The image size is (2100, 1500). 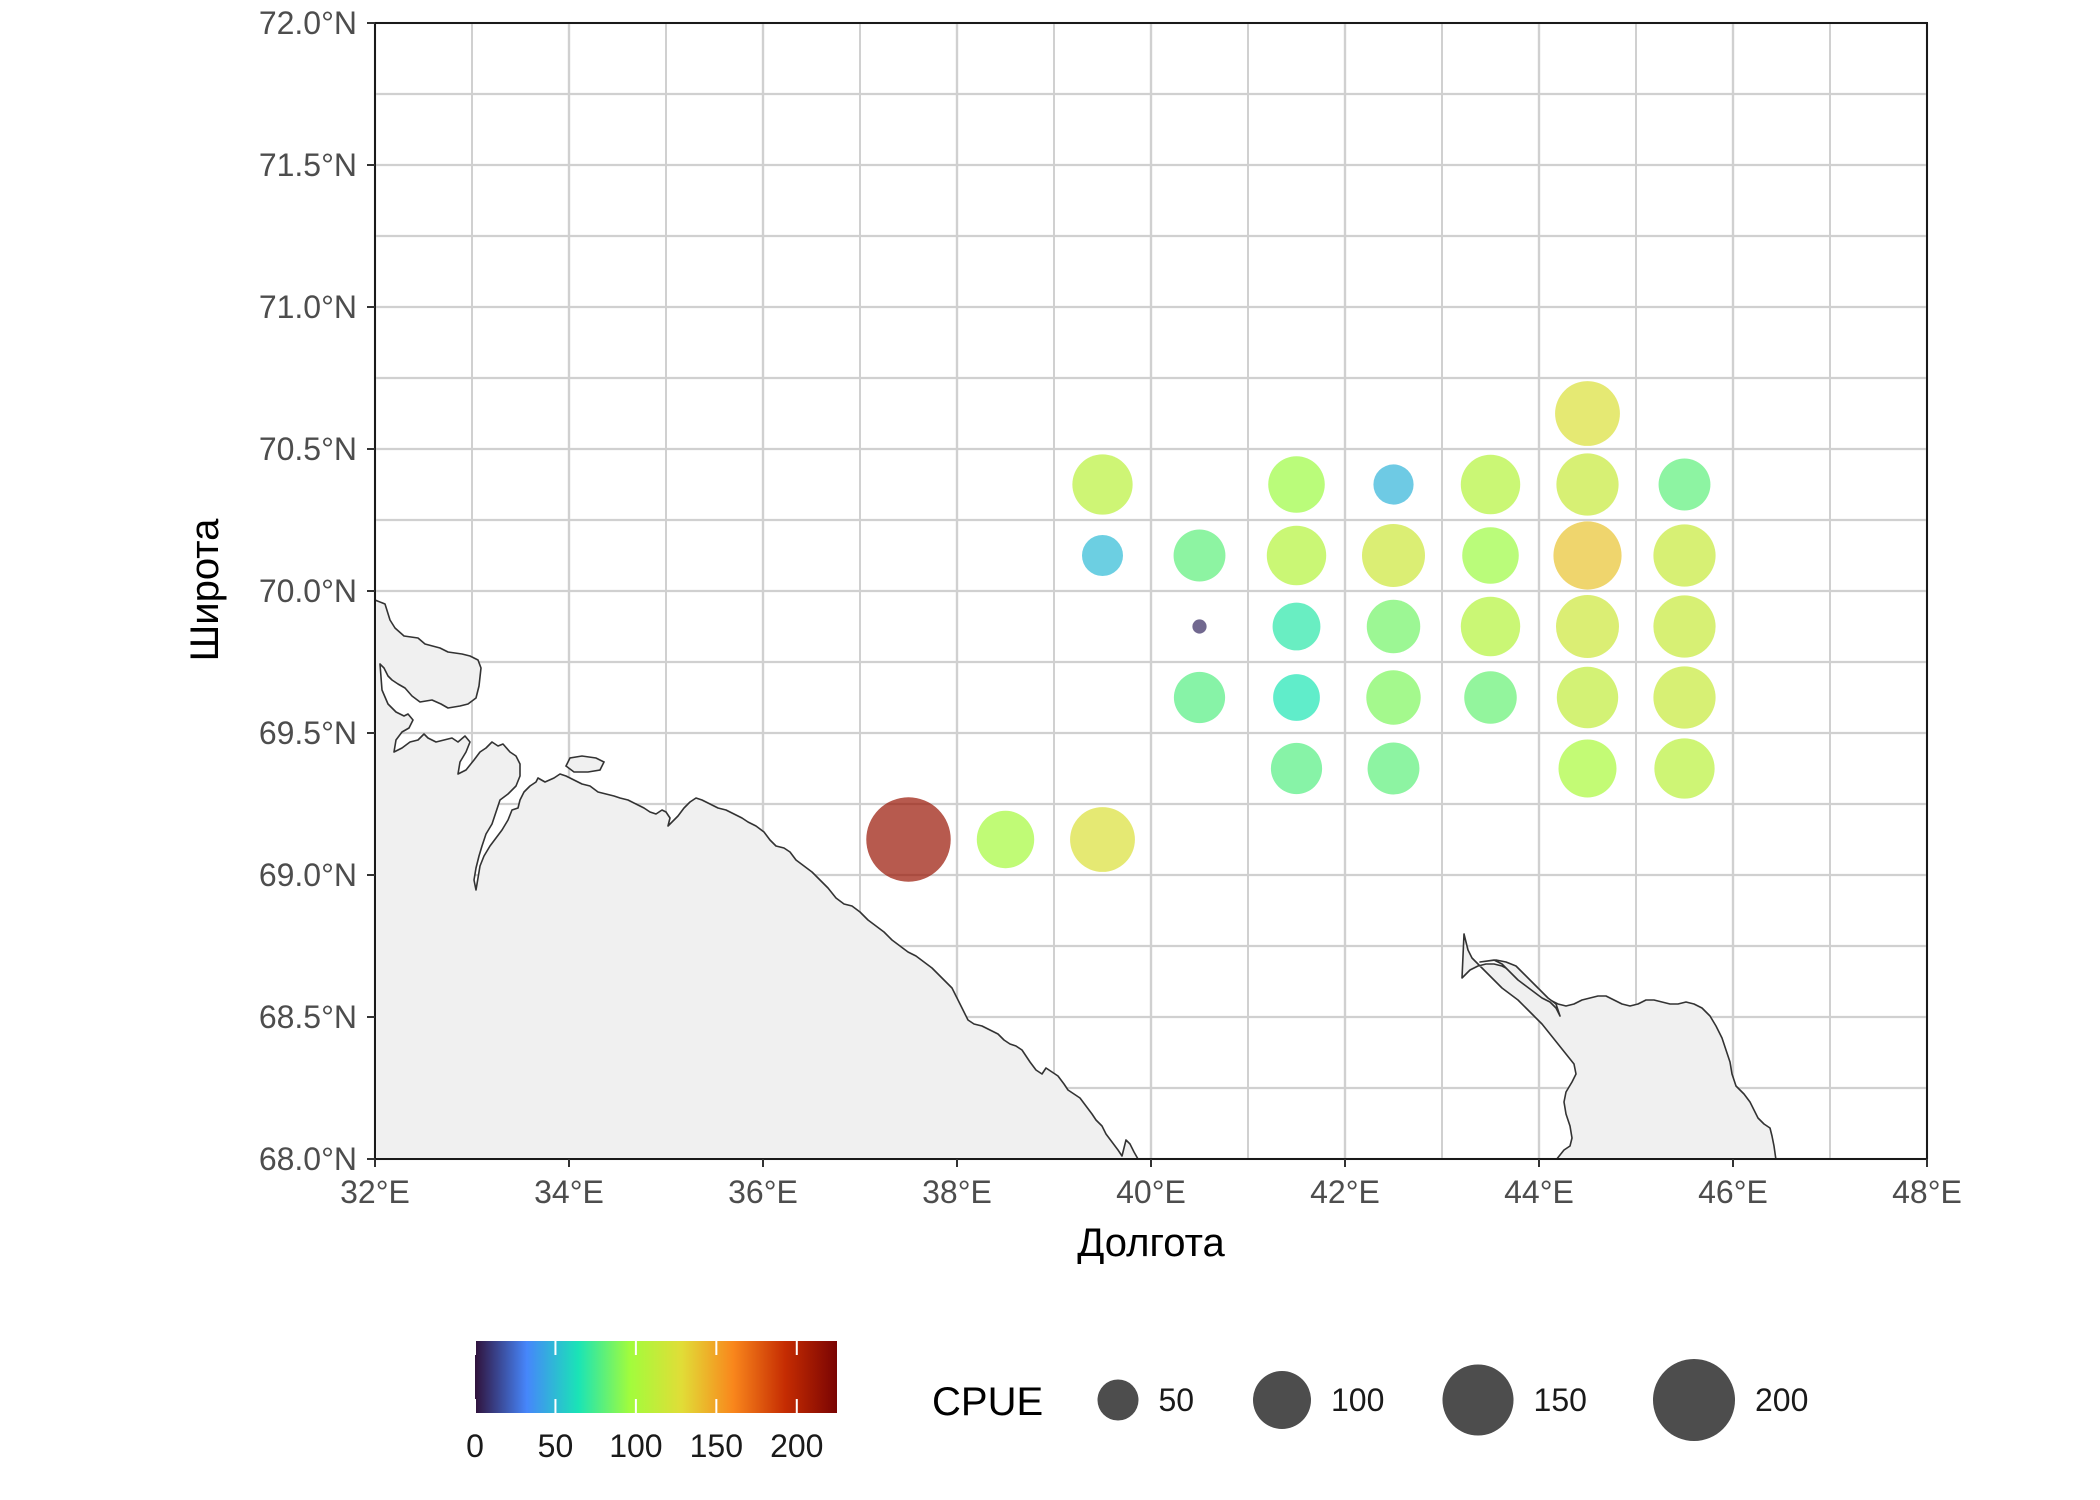 I want to click on x-tick-label: 48°E, so click(x=1927, y=1192).